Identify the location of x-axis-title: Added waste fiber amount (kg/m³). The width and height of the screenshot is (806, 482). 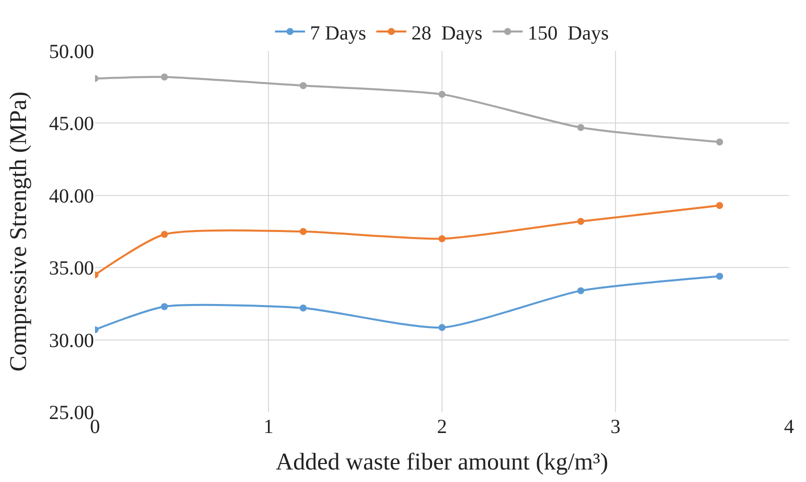
(442, 462).